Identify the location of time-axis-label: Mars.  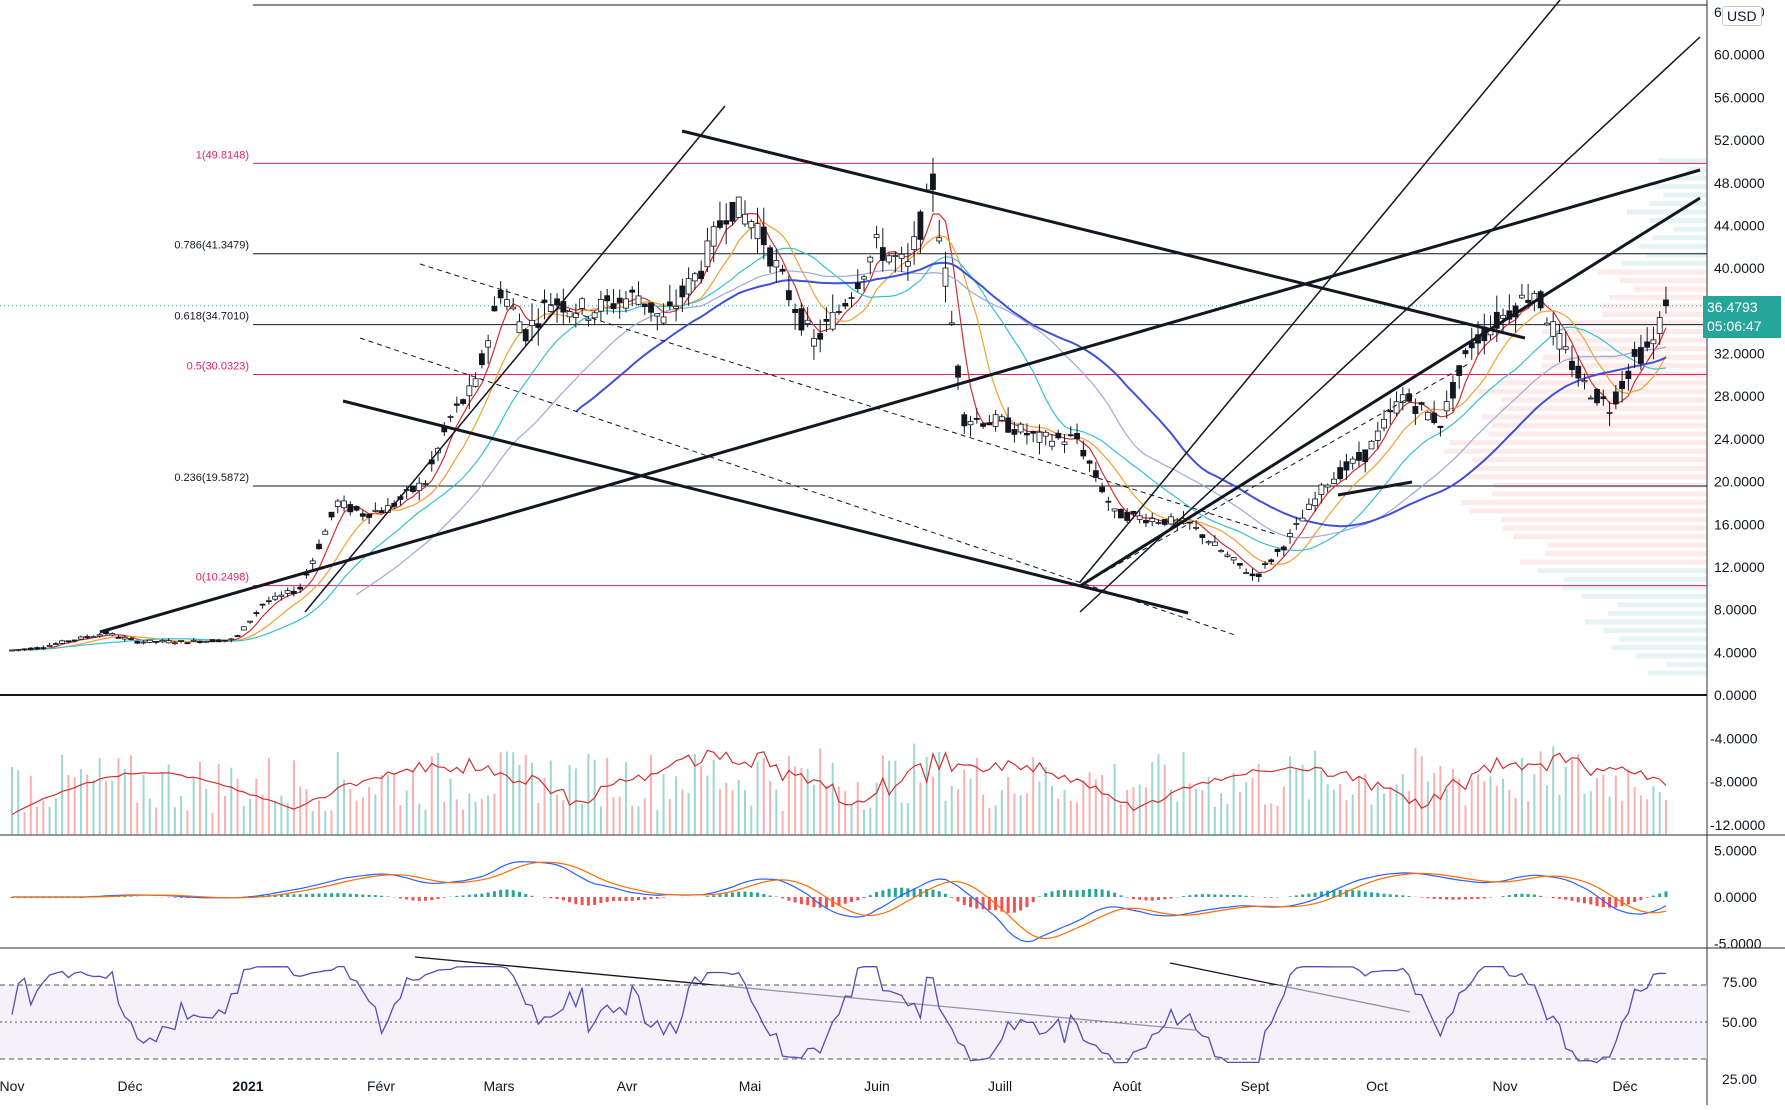
(498, 1086).